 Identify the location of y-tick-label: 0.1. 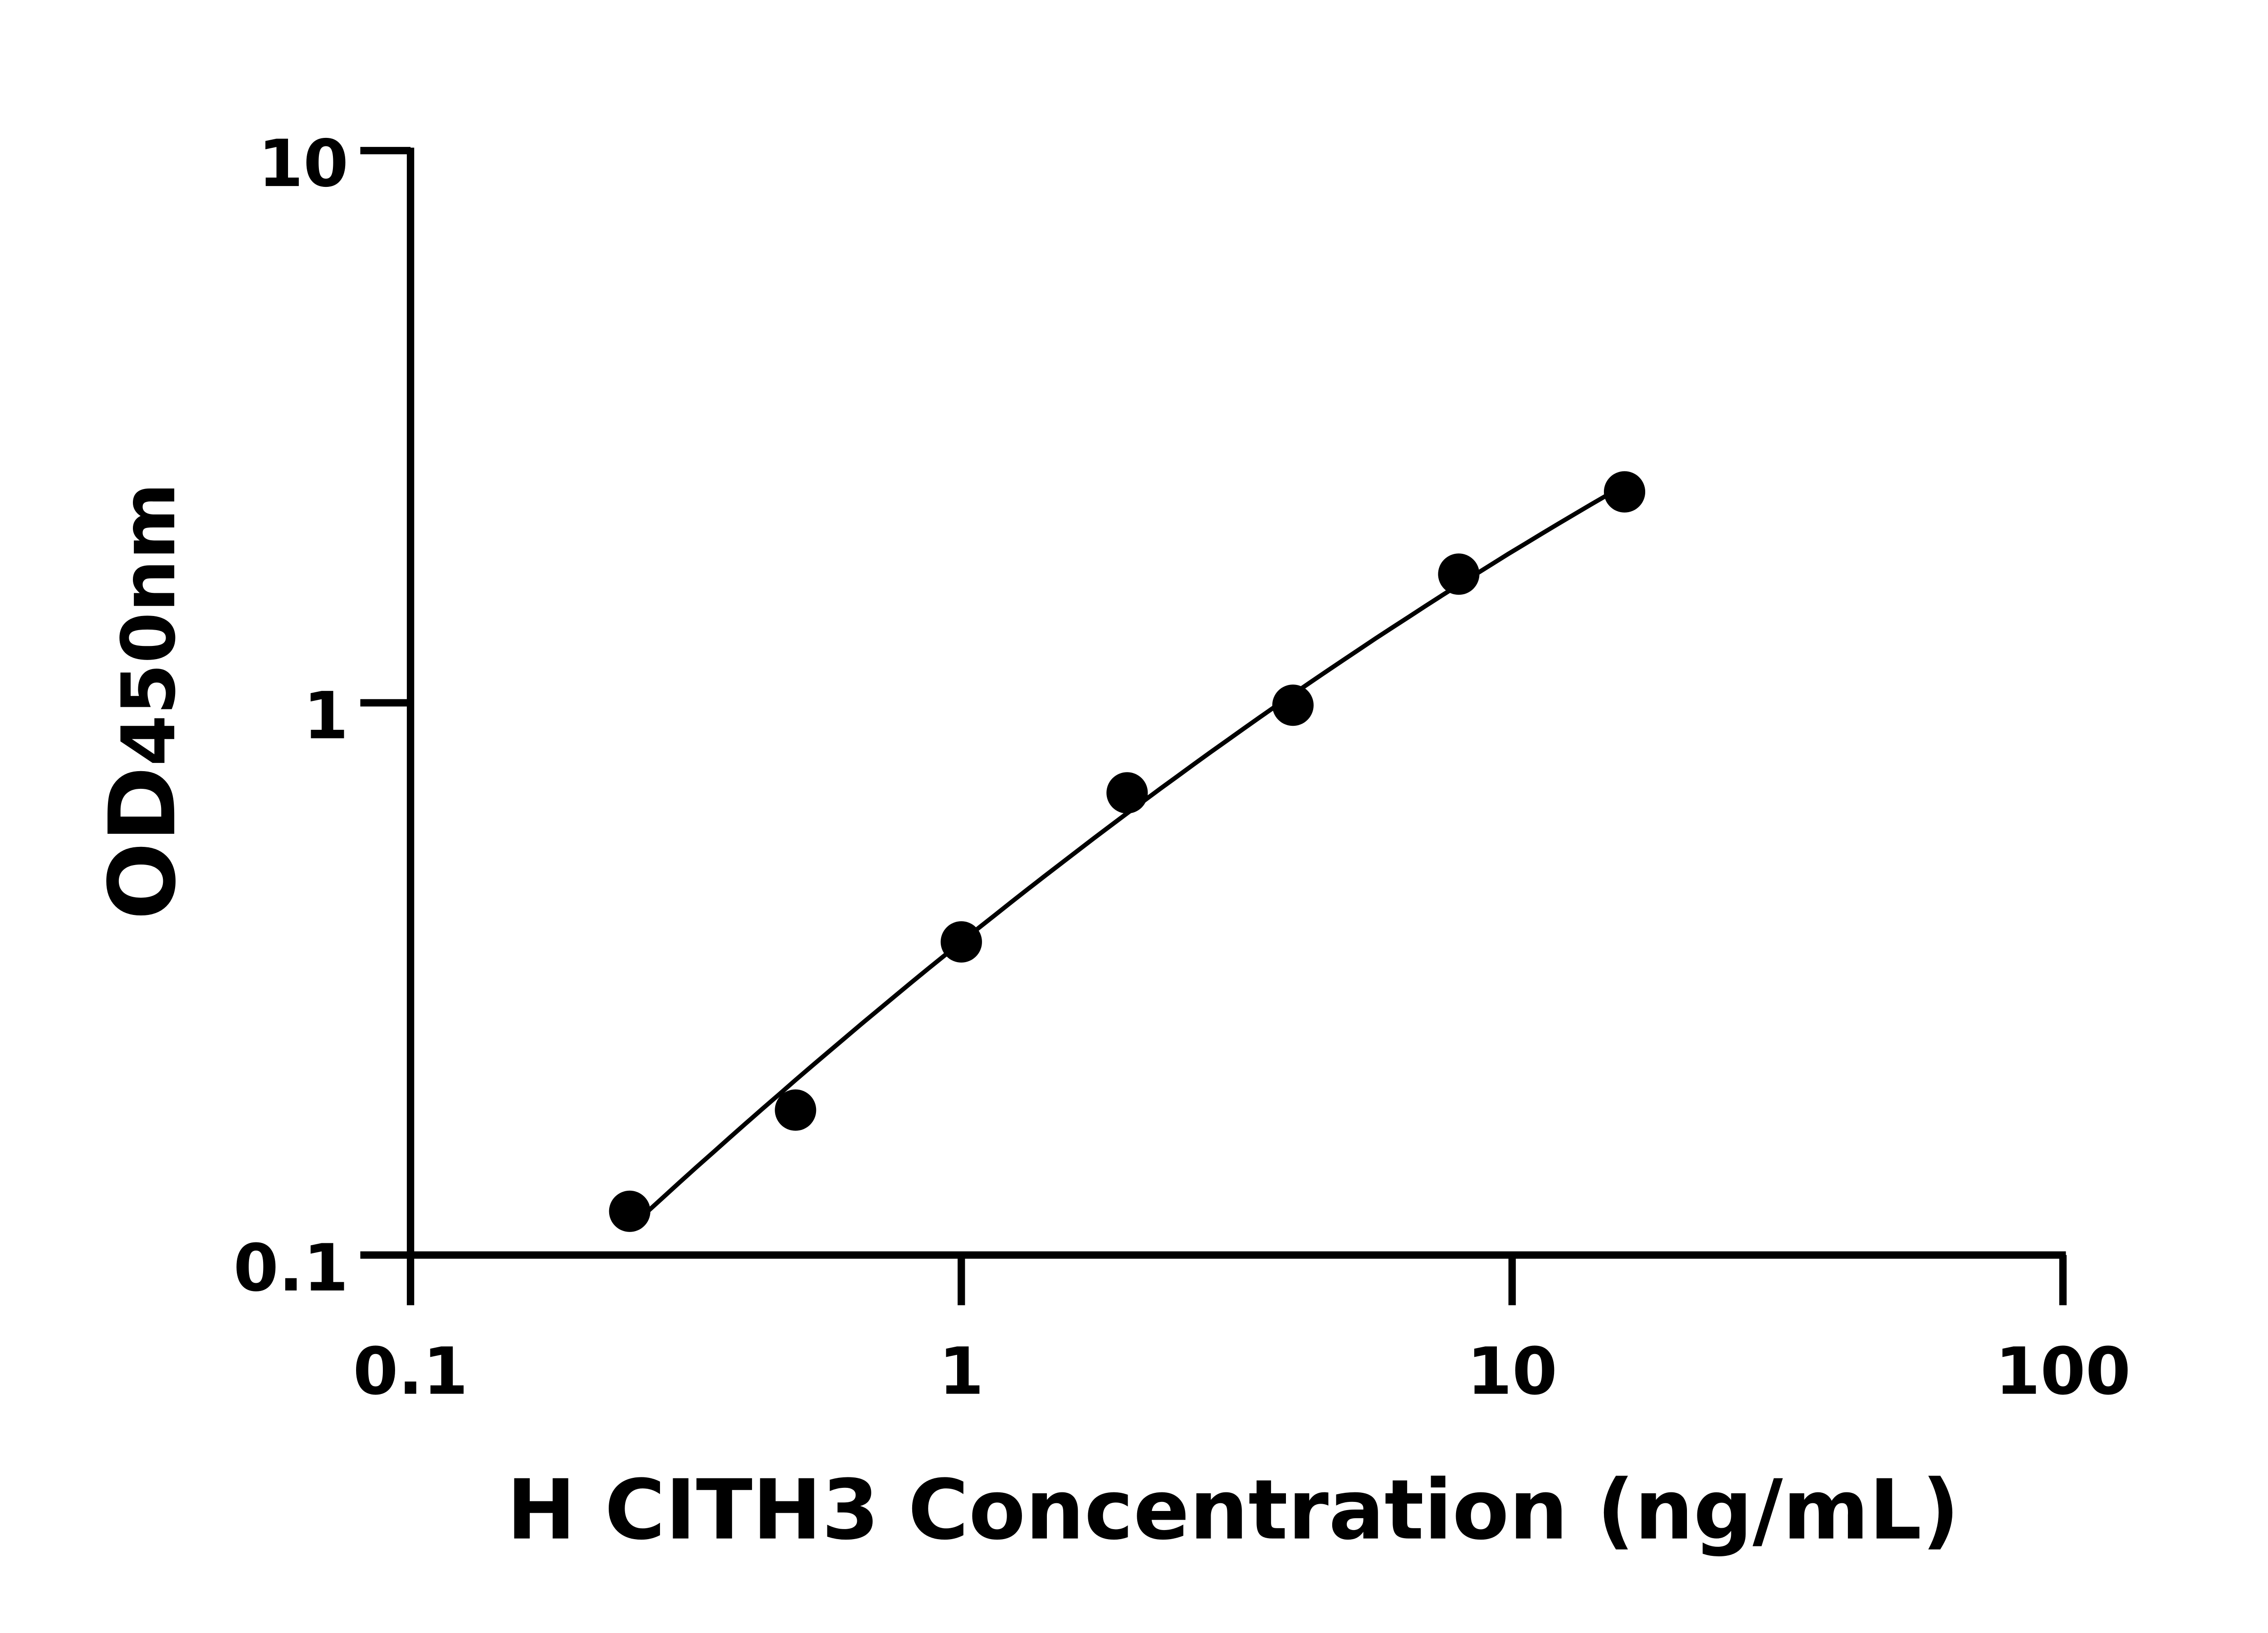
(291, 1268).